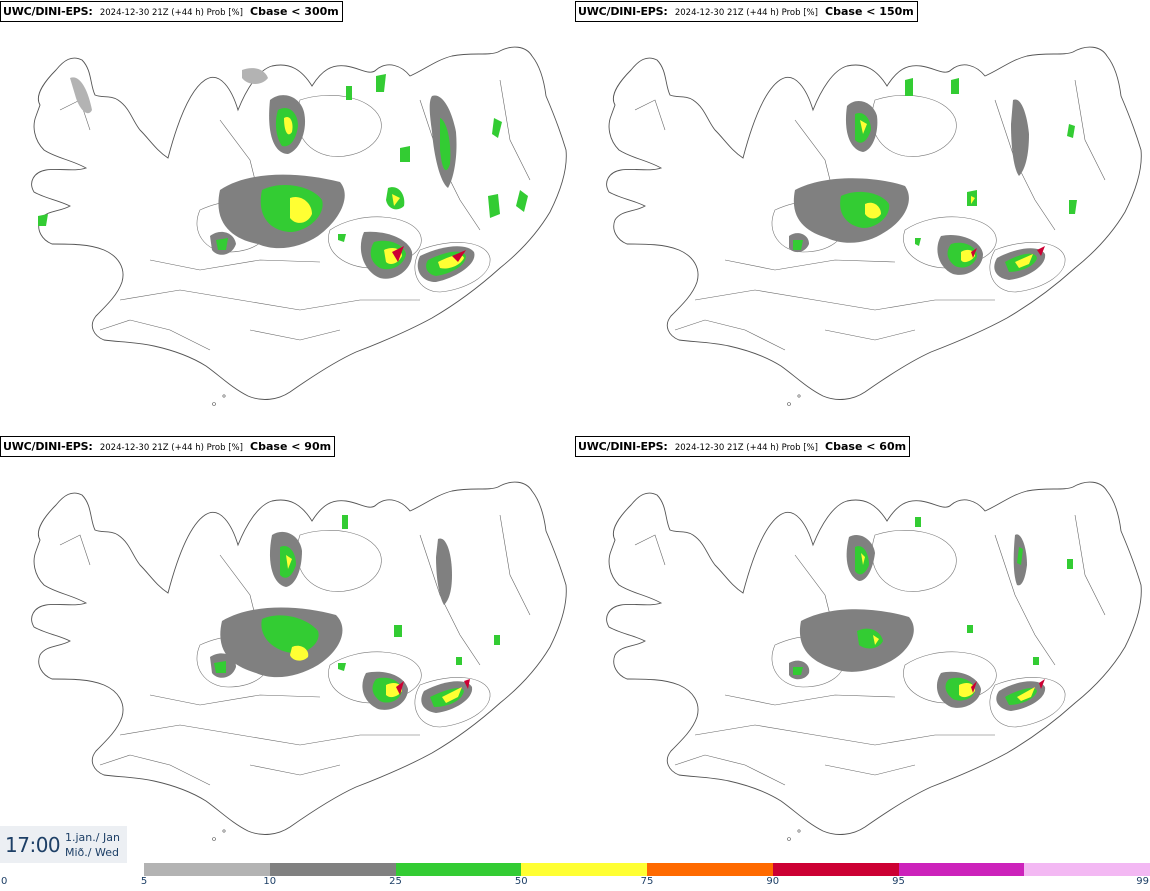 Image resolution: width=1150 pixels, height=891 pixels. Describe the element at coordinates (92, 837) in the screenshot. I see `valid-date: 1.jan./ Jan` at that location.